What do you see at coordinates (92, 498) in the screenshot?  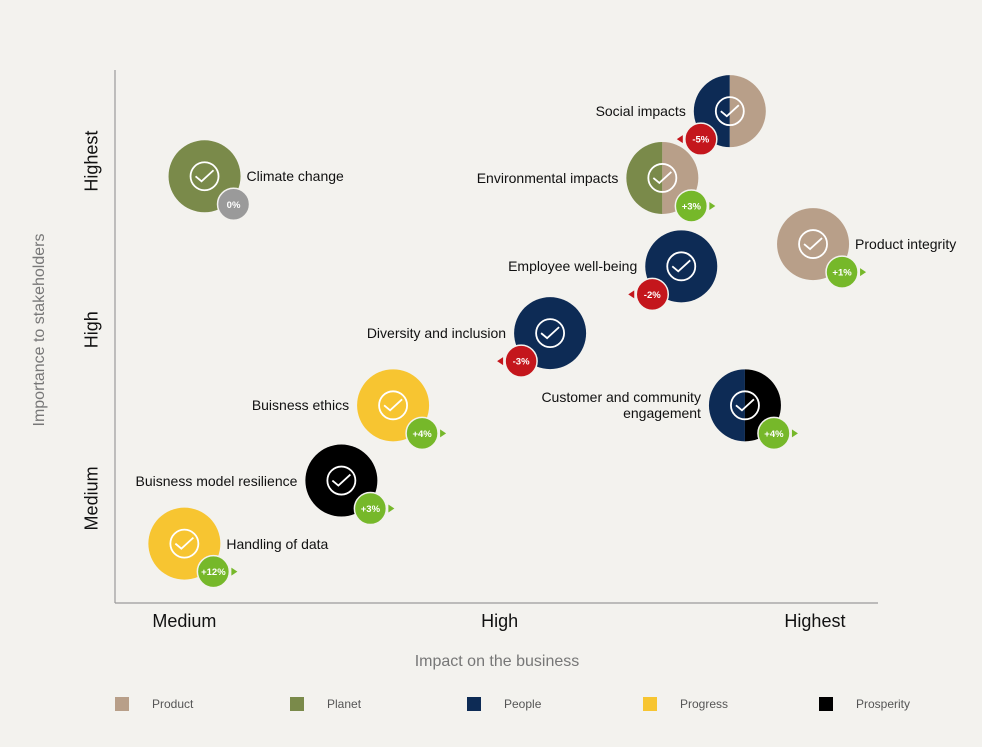 I see `y-tick-label: Medium` at bounding box center [92, 498].